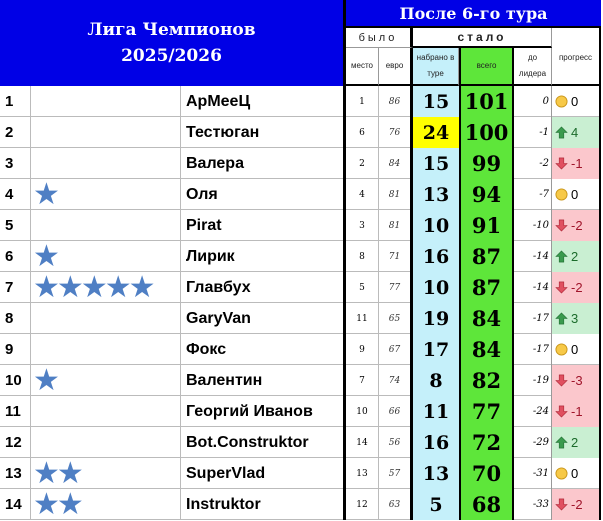 The height and width of the screenshot is (521, 603). What do you see at coordinates (173, 43) in the screenshot?
I see `league-title: Лига Чемпионов 2025/2026` at bounding box center [173, 43].